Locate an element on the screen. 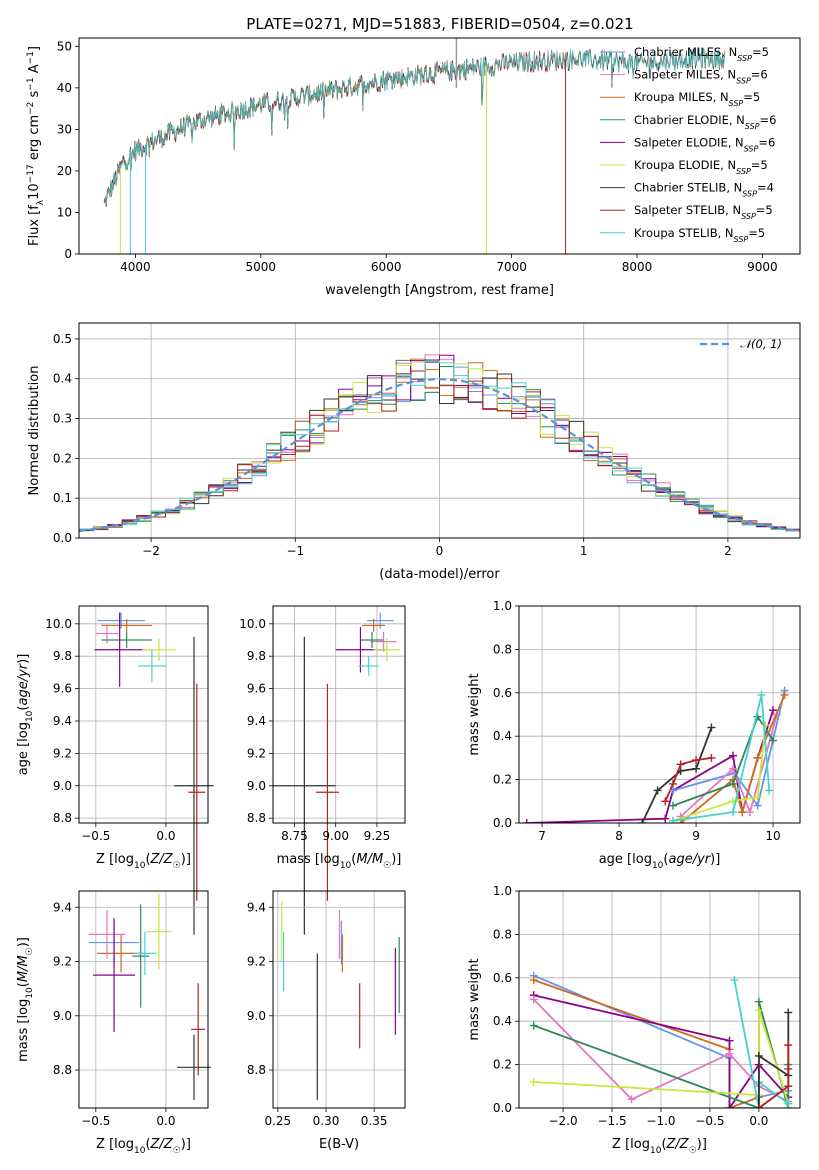 This screenshot has height=1170, width=819. y-tick-label: 0.8 is located at coordinates (502, 649).